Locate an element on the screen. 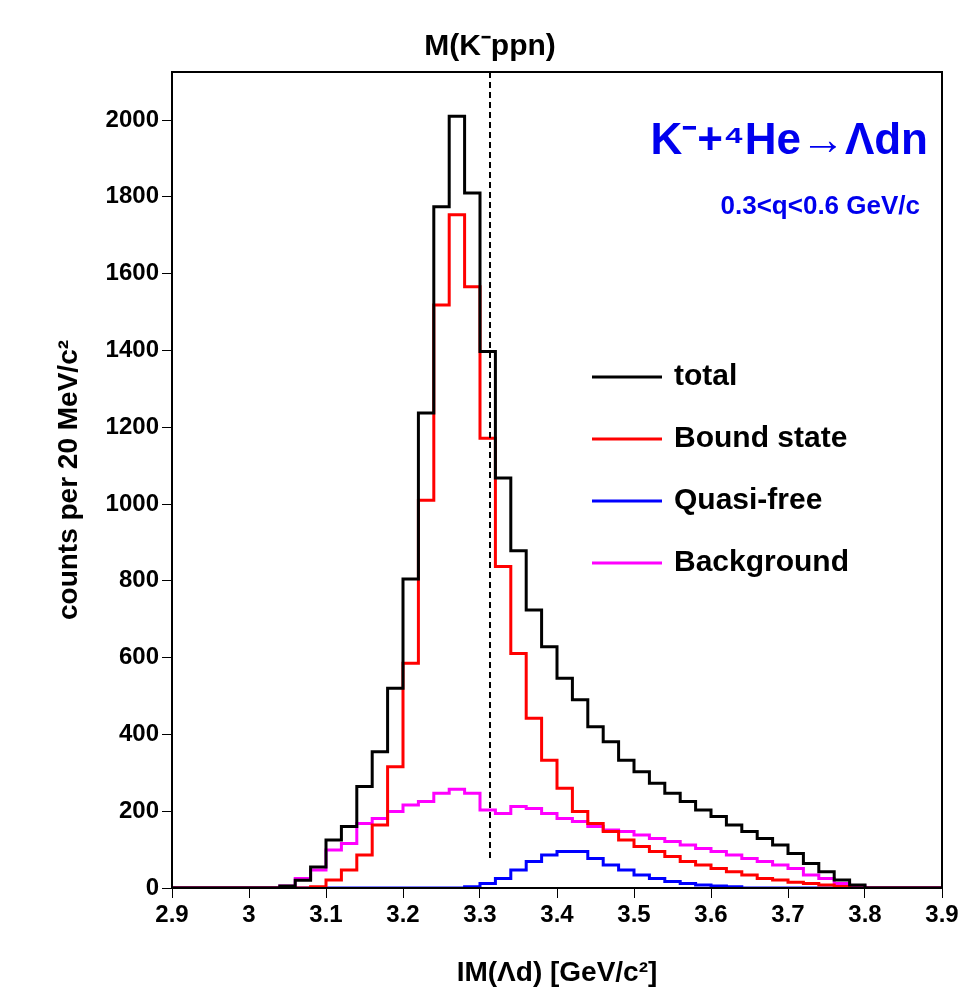  annotation: K⁻+⁴He→Λdn is located at coordinates (789, 139).